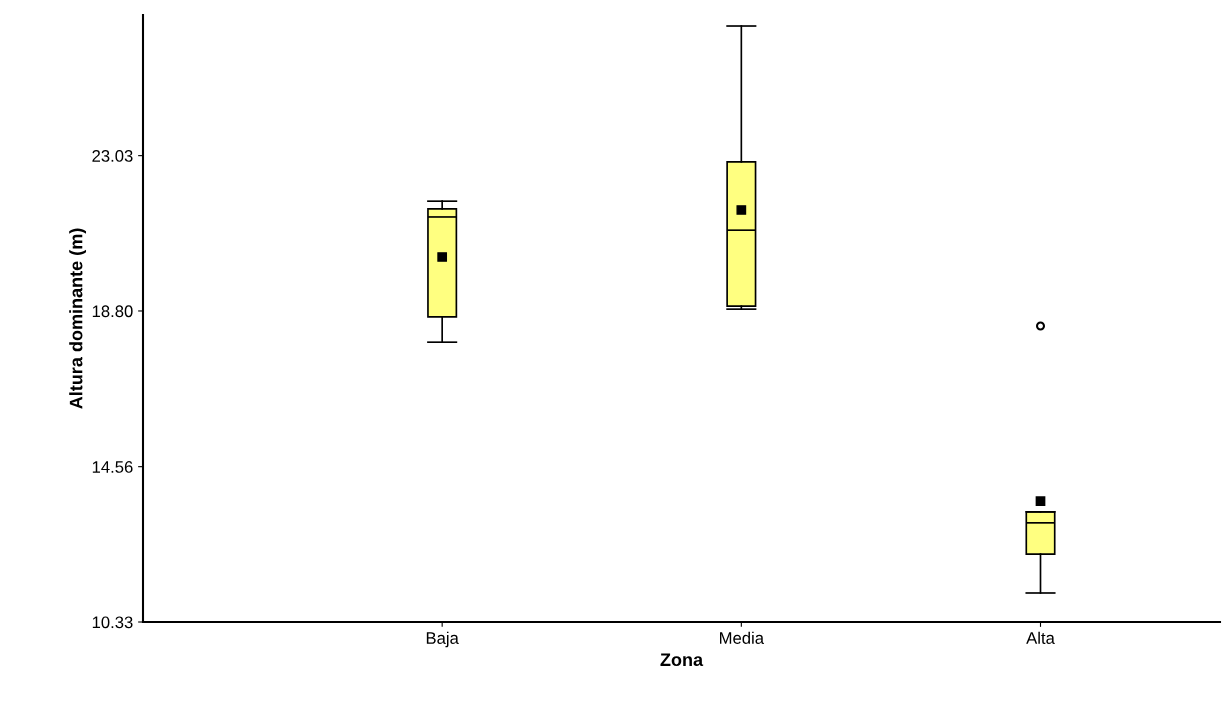 This screenshot has width=1222, height=701. What do you see at coordinates (112, 156) in the screenshot?
I see `y-tick-label: 23.03` at bounding box center [112, 156].